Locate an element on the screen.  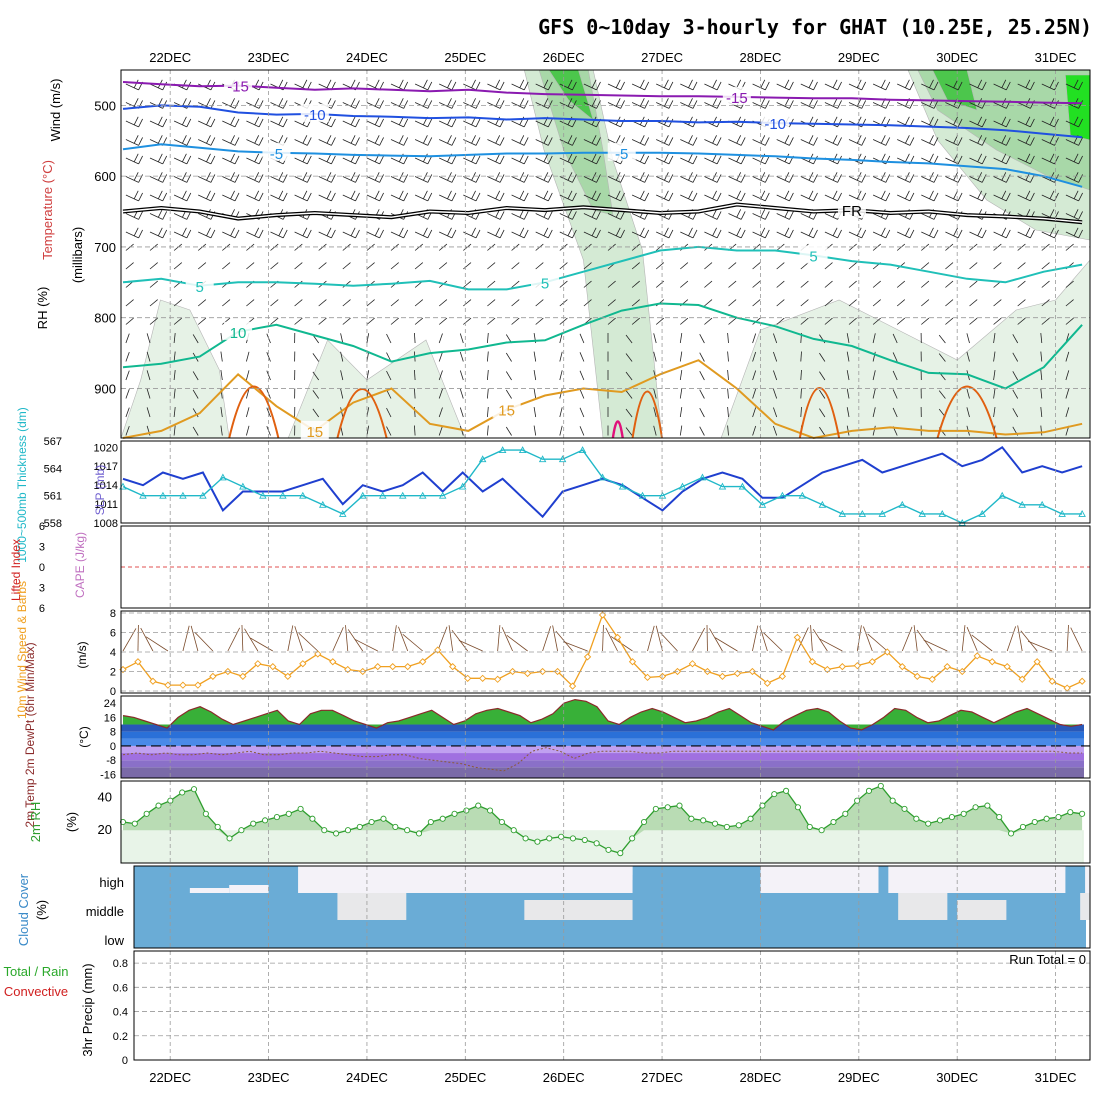
cloud-level-label: low is located at coordinates (114, 940).